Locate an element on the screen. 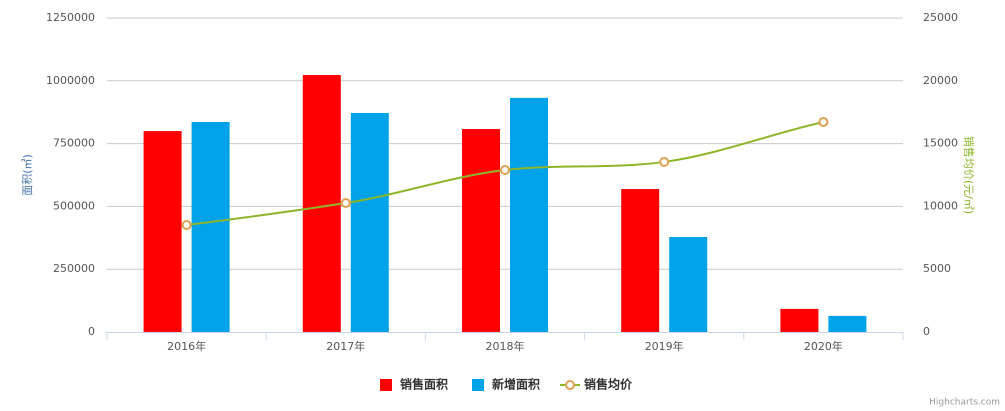 Image resolution: width=1005 pixels, height=411 pixels. y2-tick-label: 5000 is located at coordinates (937, 268).